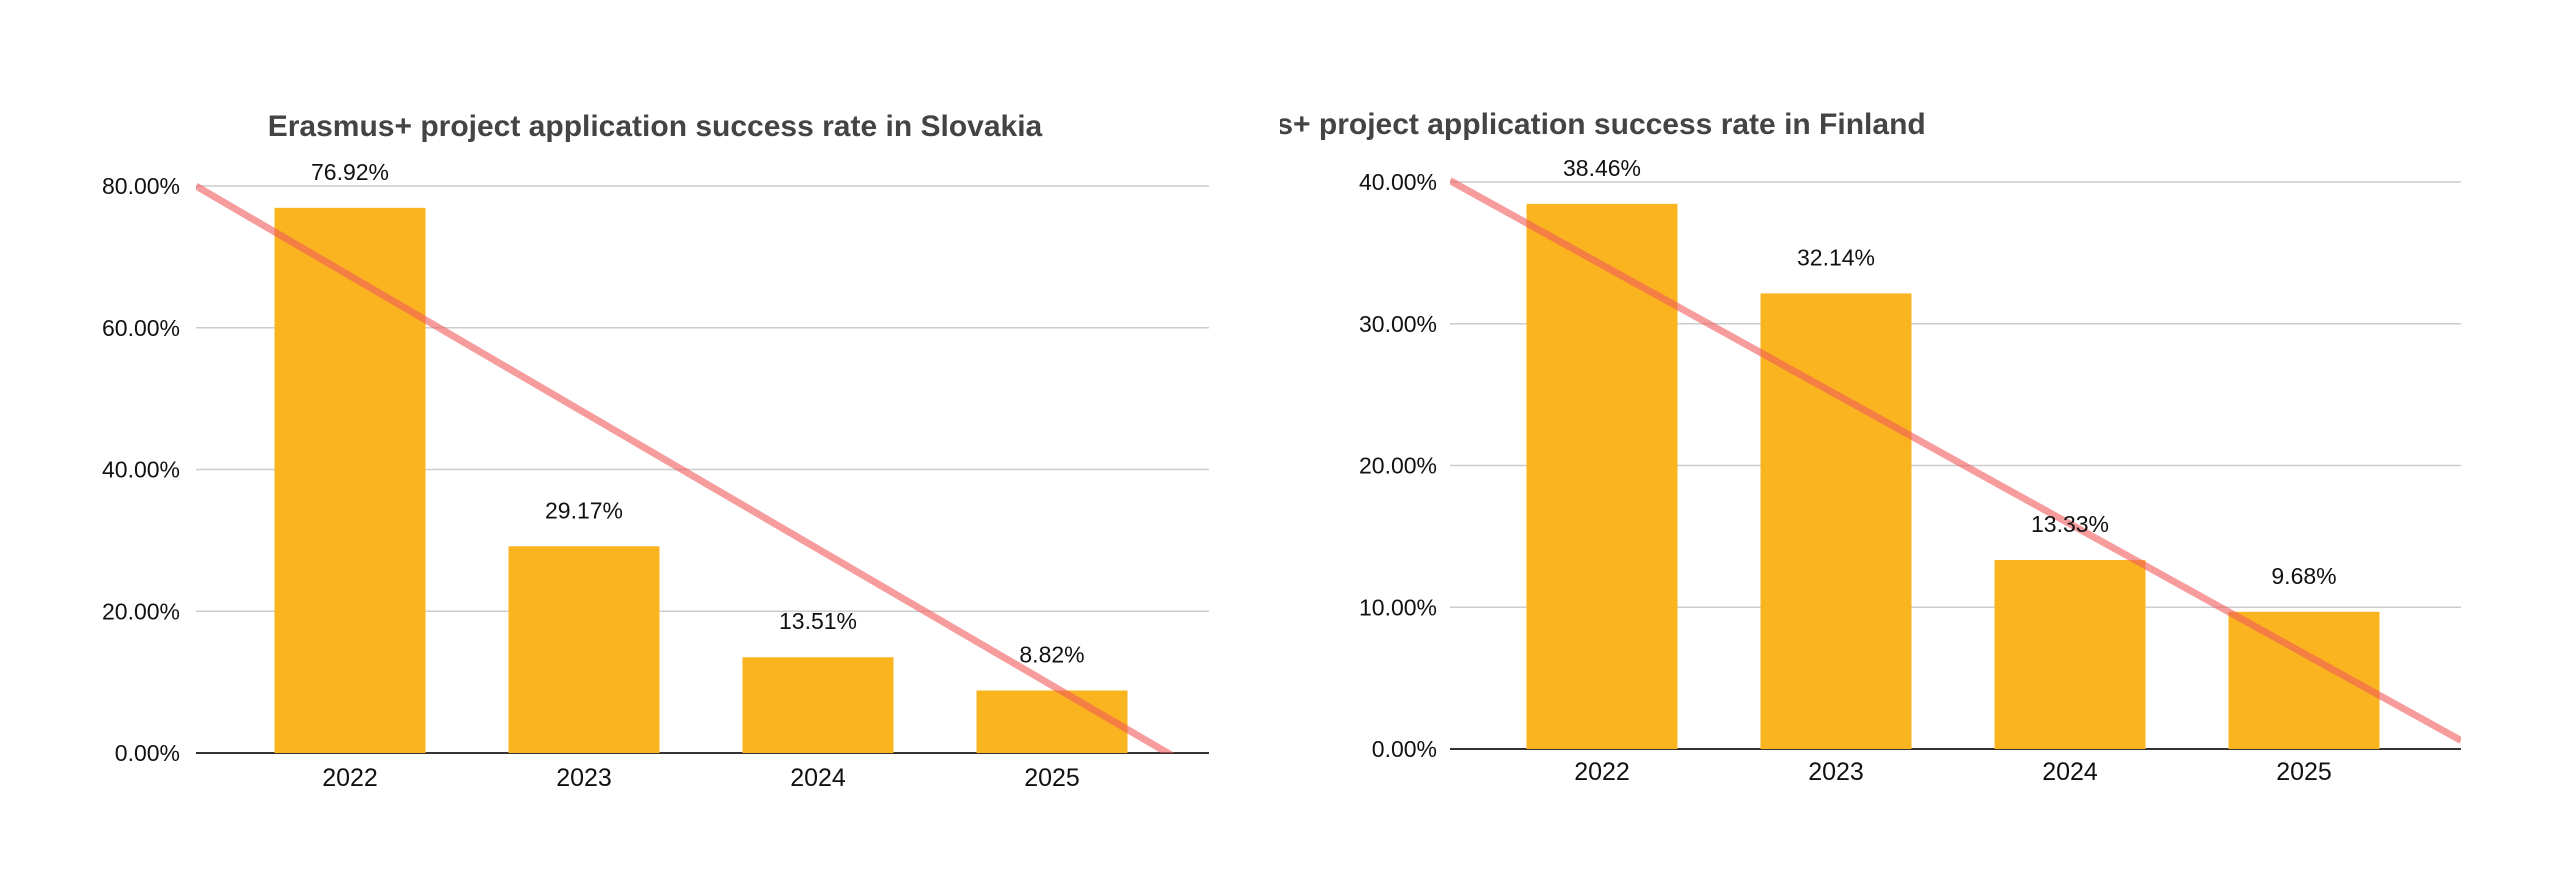  Describe the element at coordinates (1052, 721) in the screenshot. I see `bar-2025` at that location.